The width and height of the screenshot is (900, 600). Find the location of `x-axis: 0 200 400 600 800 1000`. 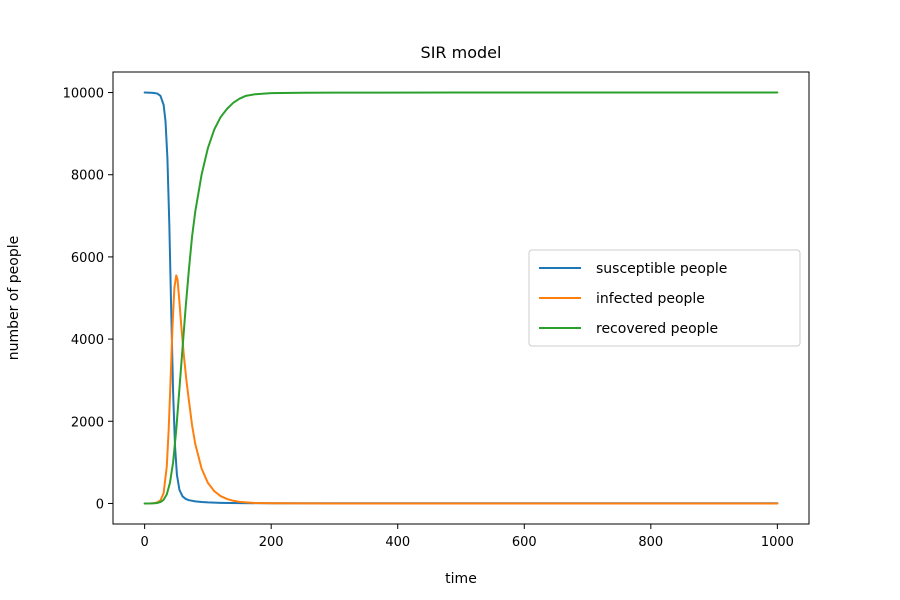

x-axis: 0 200 400 600 800 1000 is located at coordinates (467, 537).